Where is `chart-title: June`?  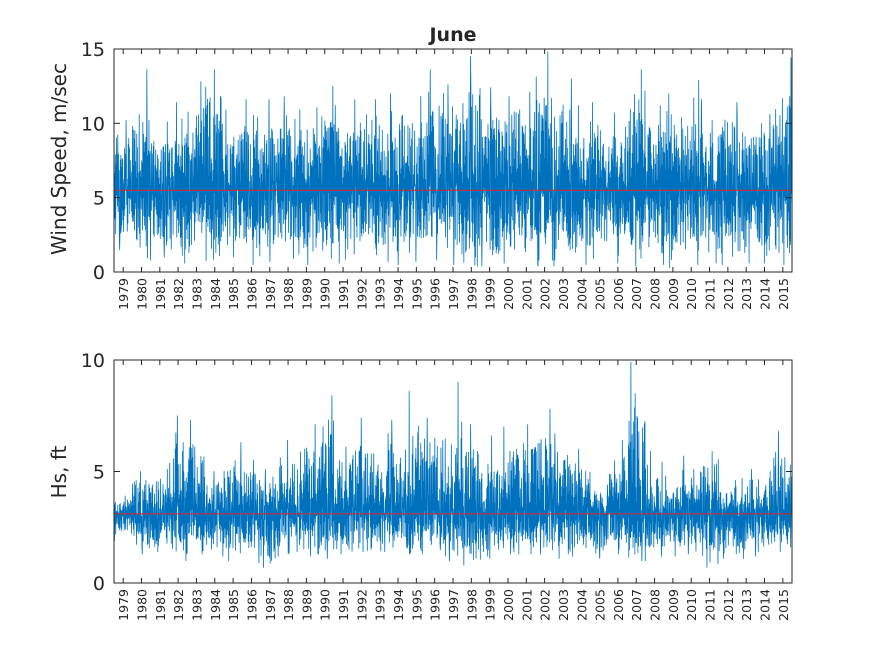
chart-title: June is located at coordinates (451, 35).